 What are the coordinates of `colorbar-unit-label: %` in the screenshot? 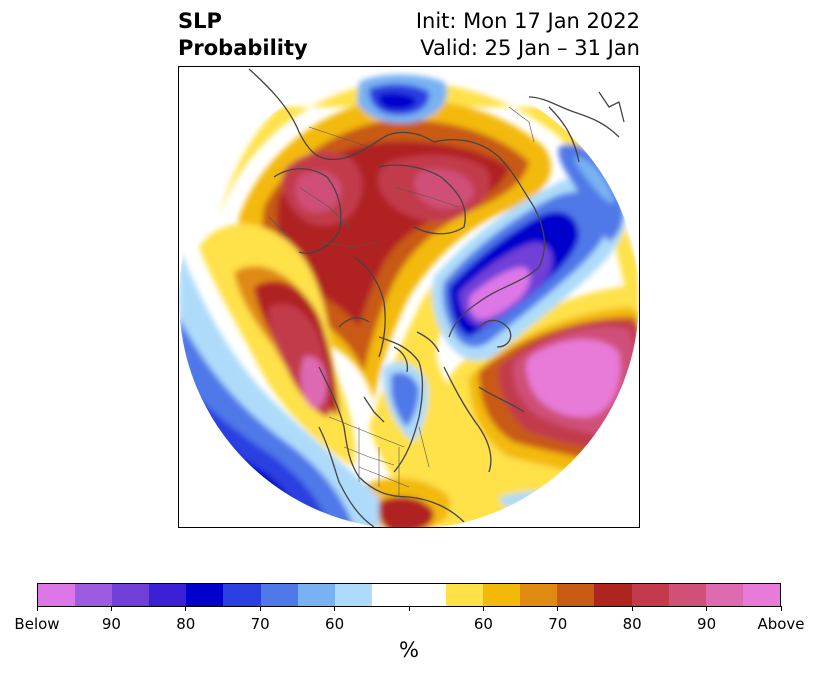 It's located at (409, 650).